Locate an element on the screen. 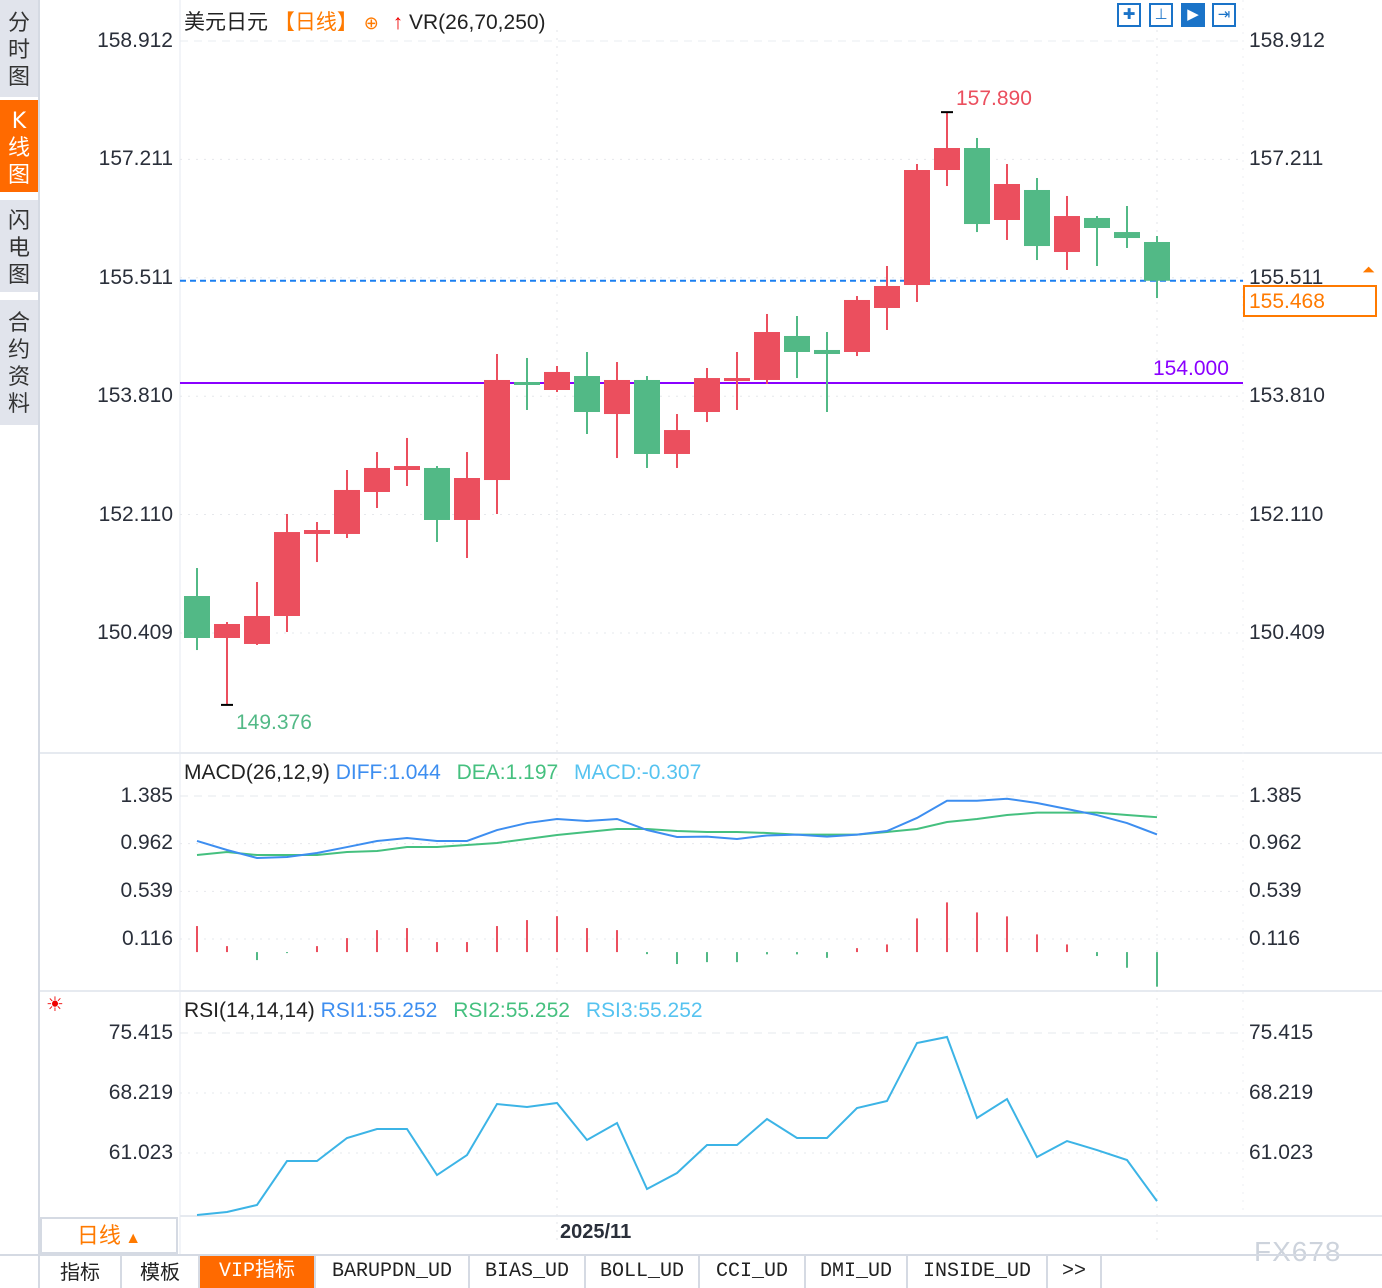 This screenshot has height=1288, width=1382. diff-line is located at coordinates (677, 828).